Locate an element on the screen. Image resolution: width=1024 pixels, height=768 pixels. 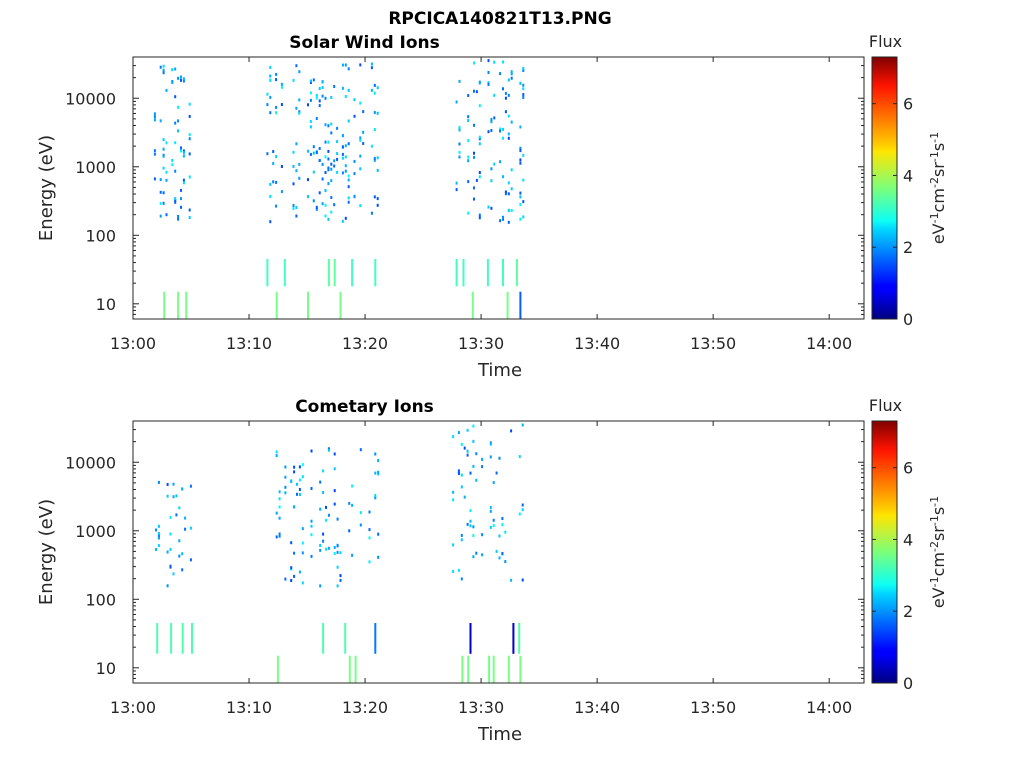
figure-title: RPCICA140821T13.PNG is located at coordinates (499, 19).